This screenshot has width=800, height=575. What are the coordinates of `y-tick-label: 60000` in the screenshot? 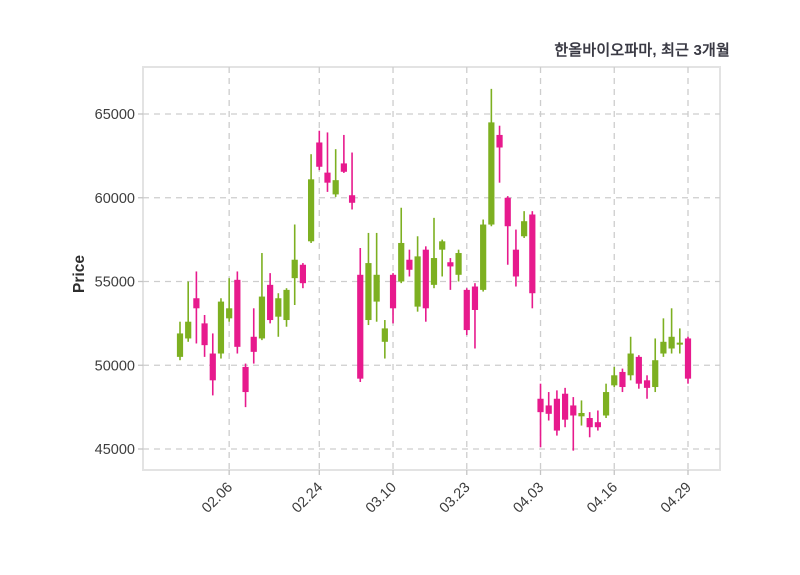 It's located at (115, 199).